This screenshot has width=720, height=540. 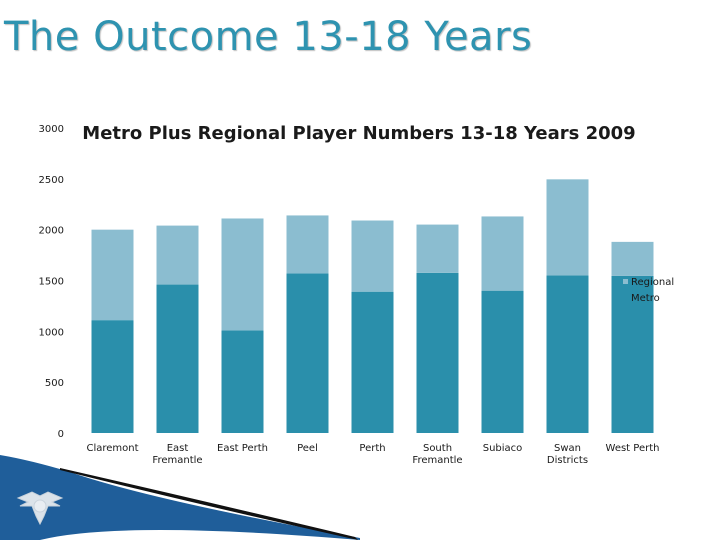 I want to click on x-tick-label: East, so click(x=178, y=448).